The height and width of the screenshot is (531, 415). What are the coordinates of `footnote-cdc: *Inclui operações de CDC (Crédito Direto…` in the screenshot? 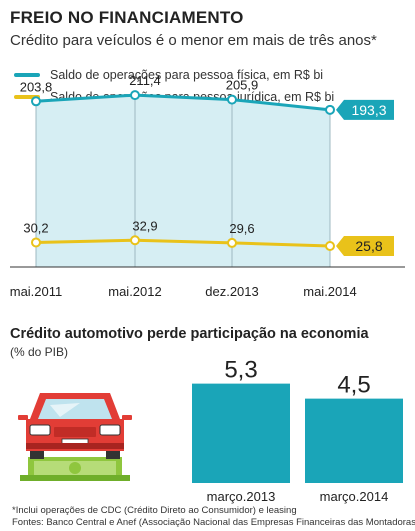 It's located at (154, 510).